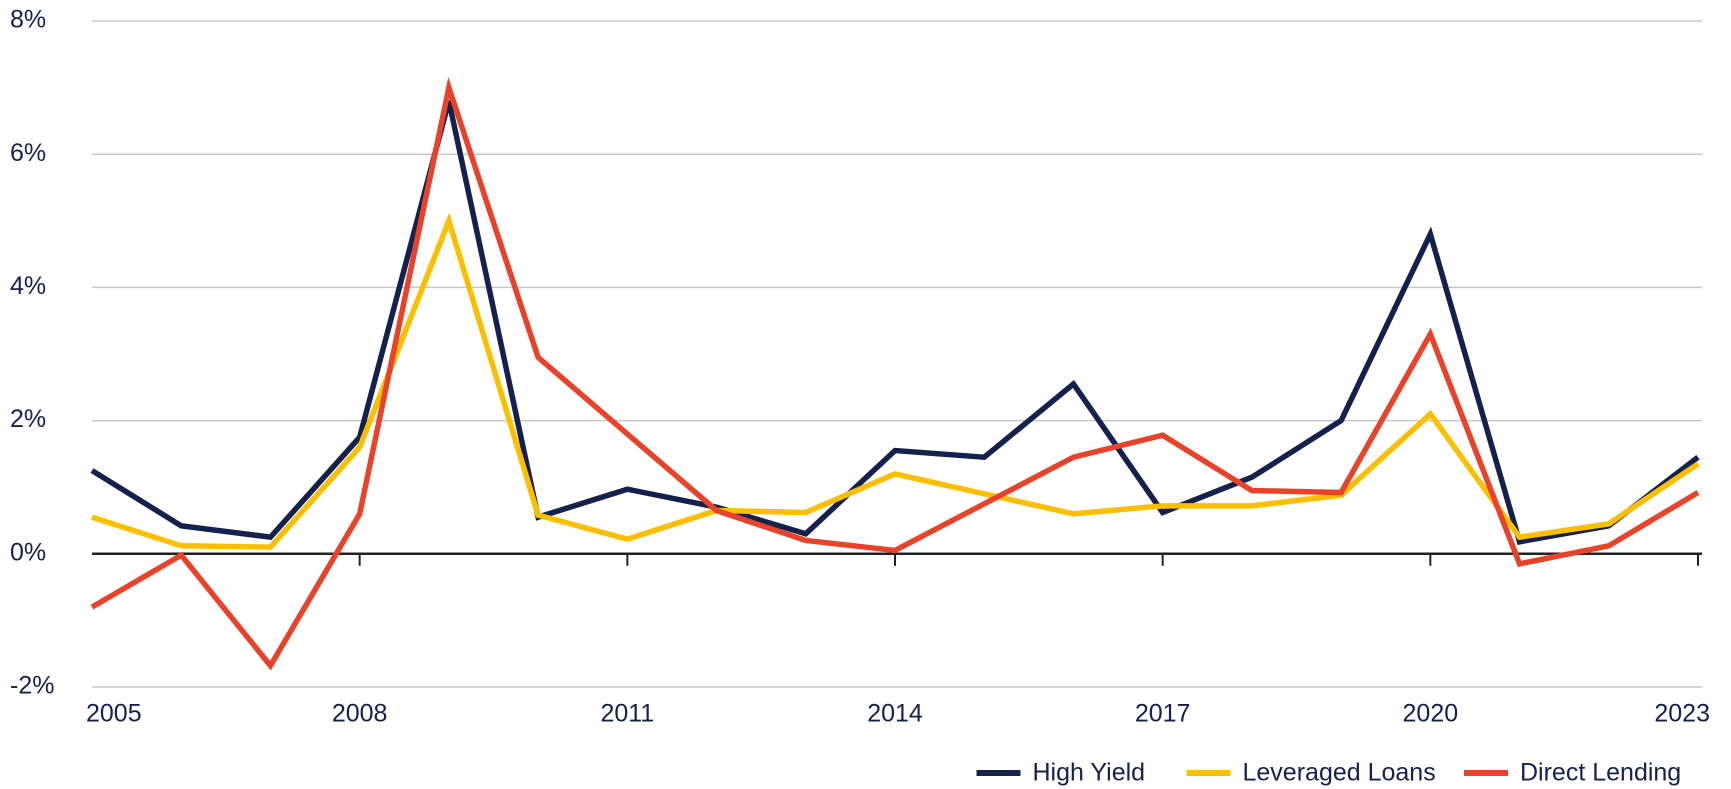  What do you see at coordinates (28, 286) in the screenshot?
I see `y-tick-label: 4%` at bounding box center [28, 286].